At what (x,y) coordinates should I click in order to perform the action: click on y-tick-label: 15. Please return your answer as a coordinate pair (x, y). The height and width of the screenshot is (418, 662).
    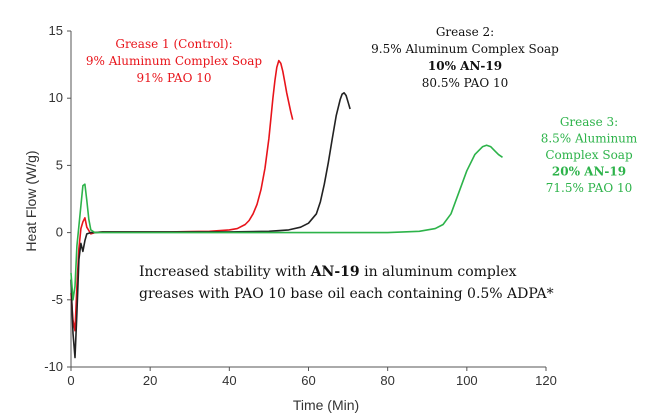
    Looking at the image, I should click on (56, 30).